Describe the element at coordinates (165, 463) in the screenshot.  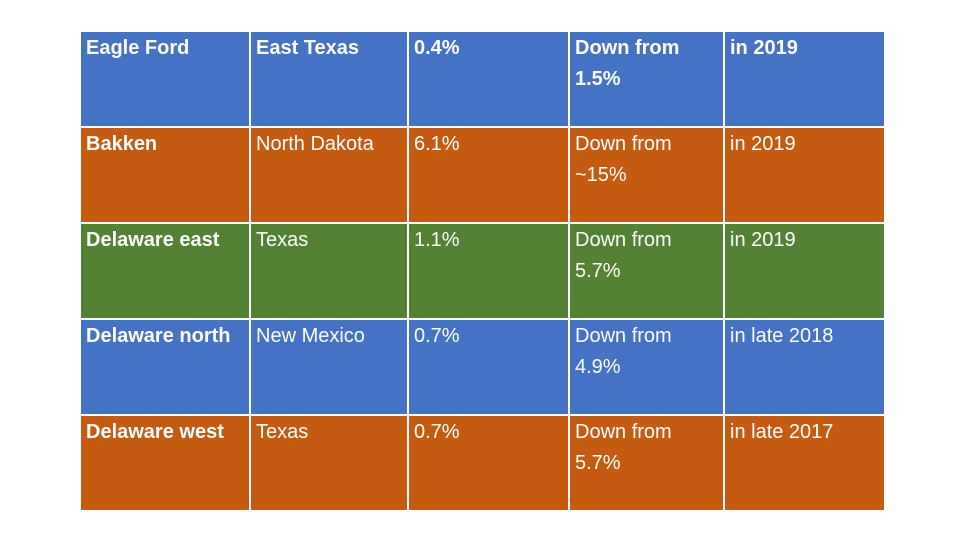
I see `cell-play: Delaware west` at that location.